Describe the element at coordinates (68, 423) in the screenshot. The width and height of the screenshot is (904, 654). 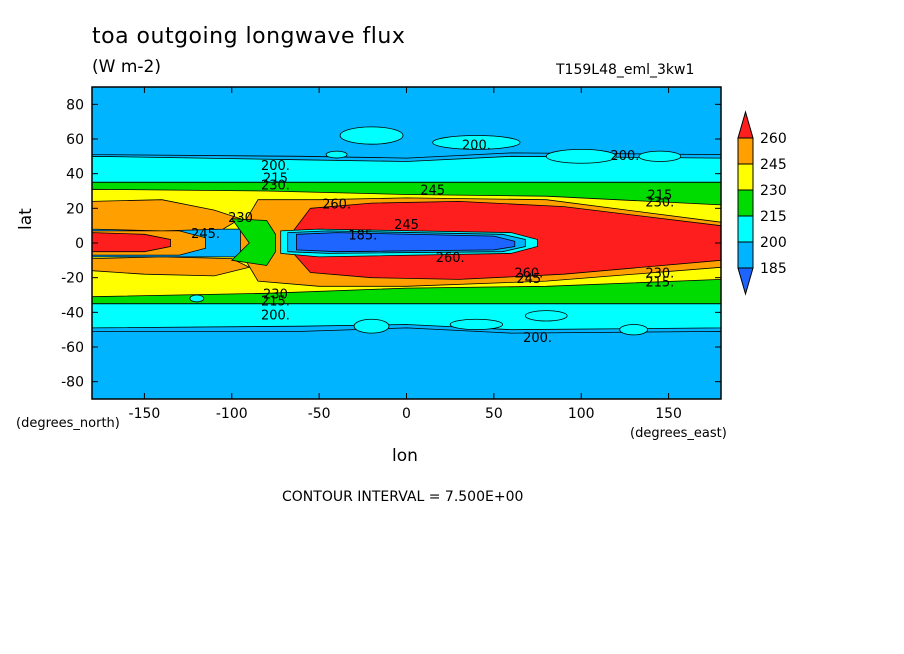
I see `x-units-left: (degrees_north)` at that location.